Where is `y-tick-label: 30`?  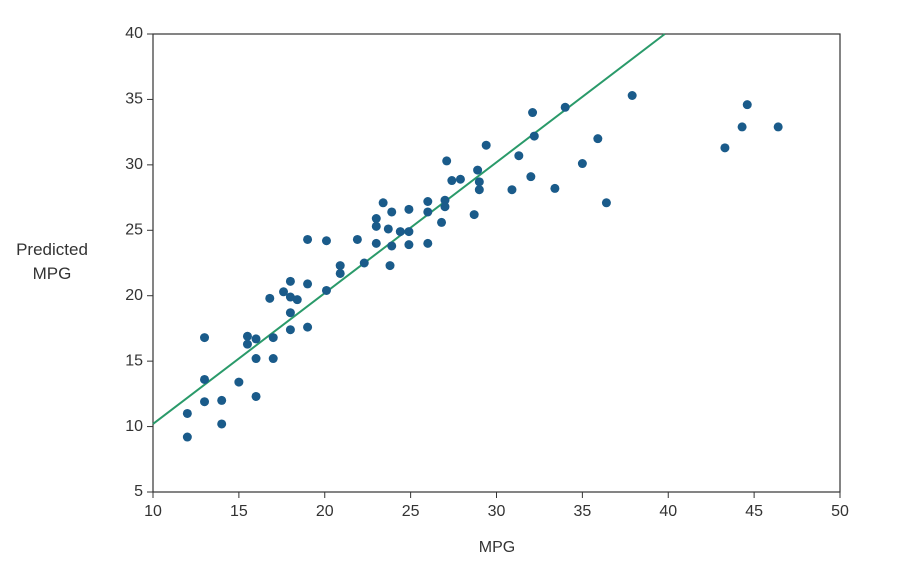 y-tick-label: 30 is located at coordinates (134, 164).